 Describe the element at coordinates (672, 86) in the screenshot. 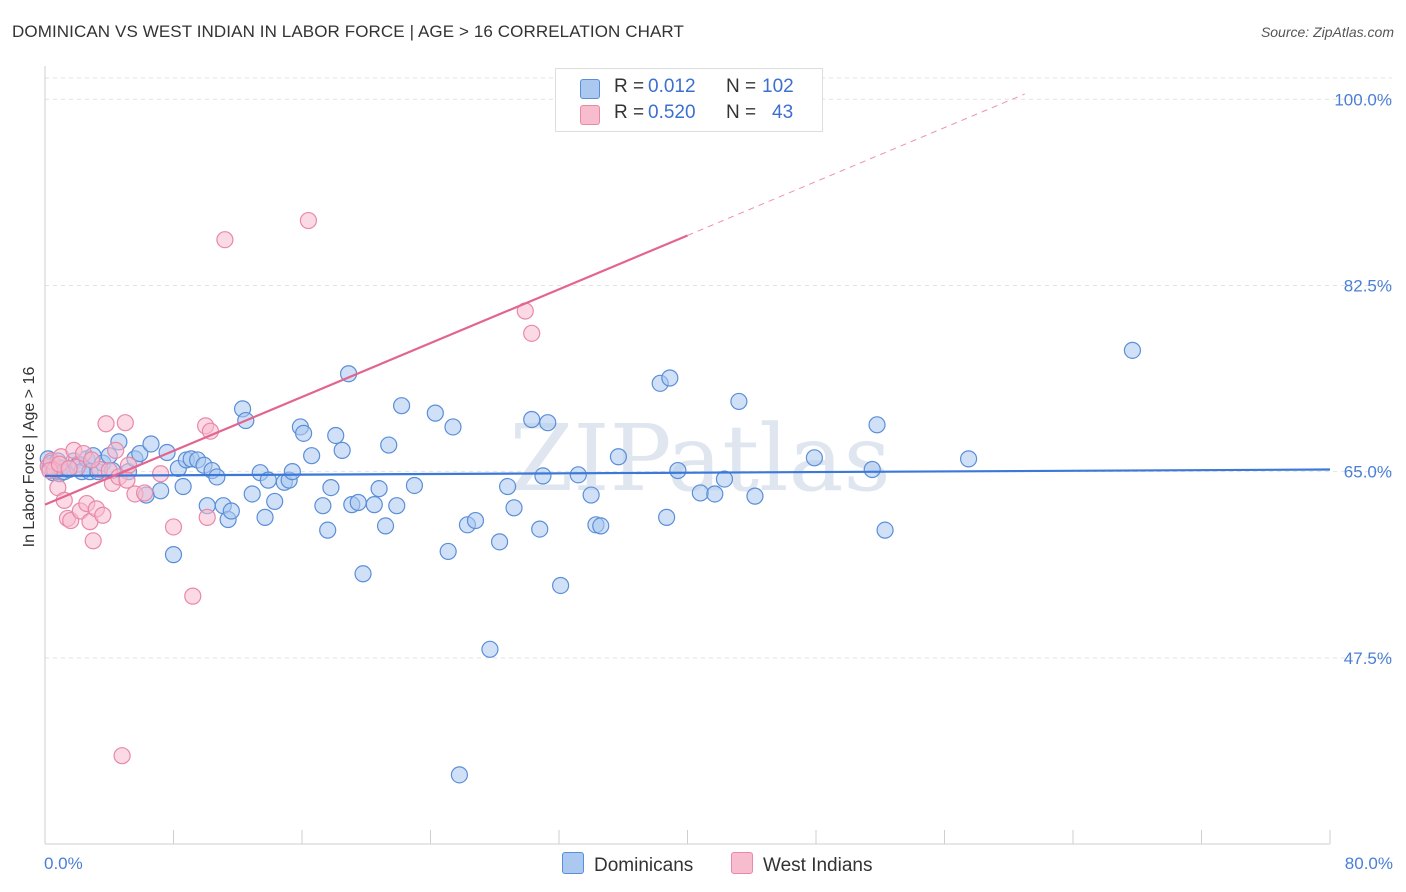

I see `r-value-dominicans: 0.012` at that location.